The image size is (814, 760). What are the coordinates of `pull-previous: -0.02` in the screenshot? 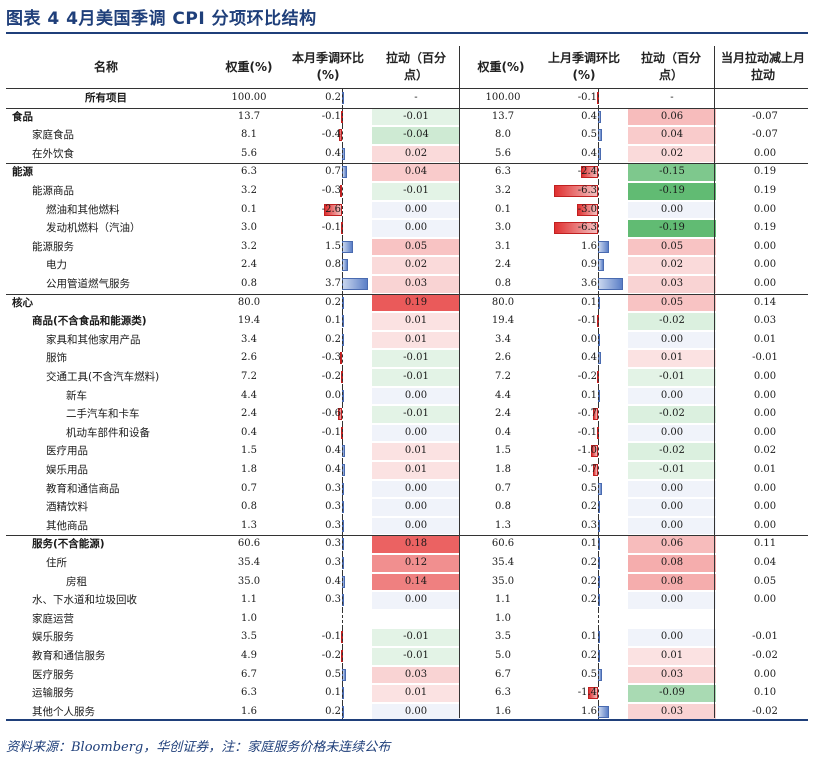 It's located at (672, 414).